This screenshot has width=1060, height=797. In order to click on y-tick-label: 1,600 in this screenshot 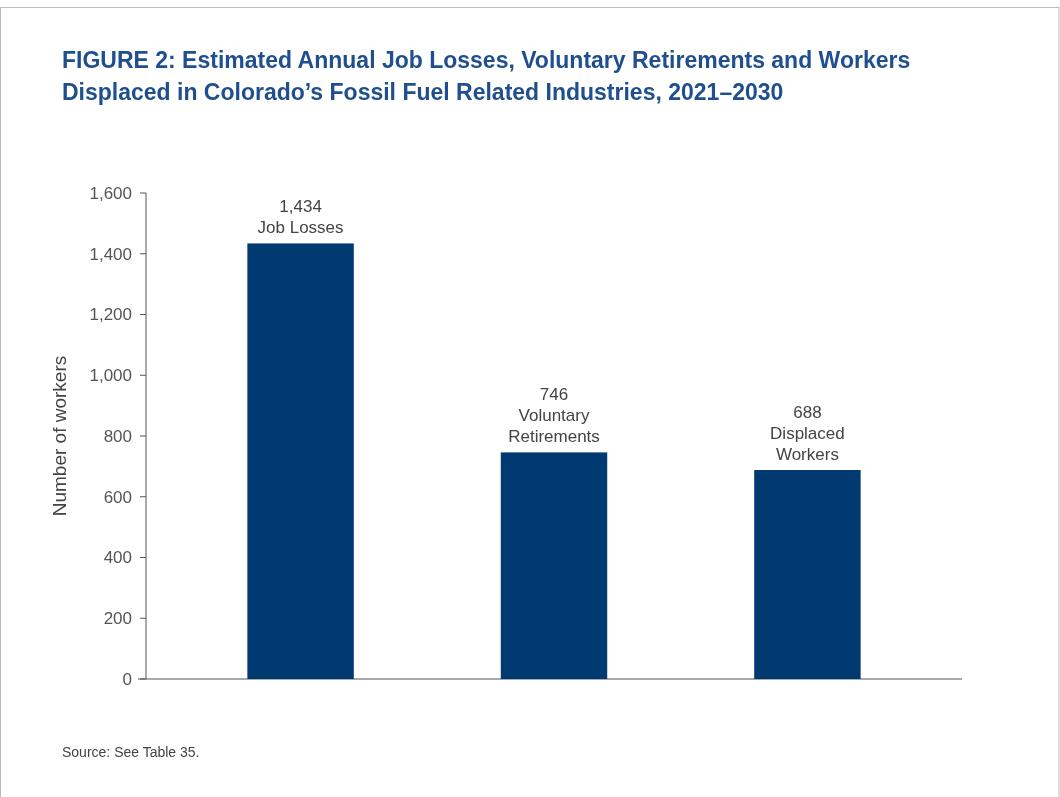, I will do `click(110, 193)`.